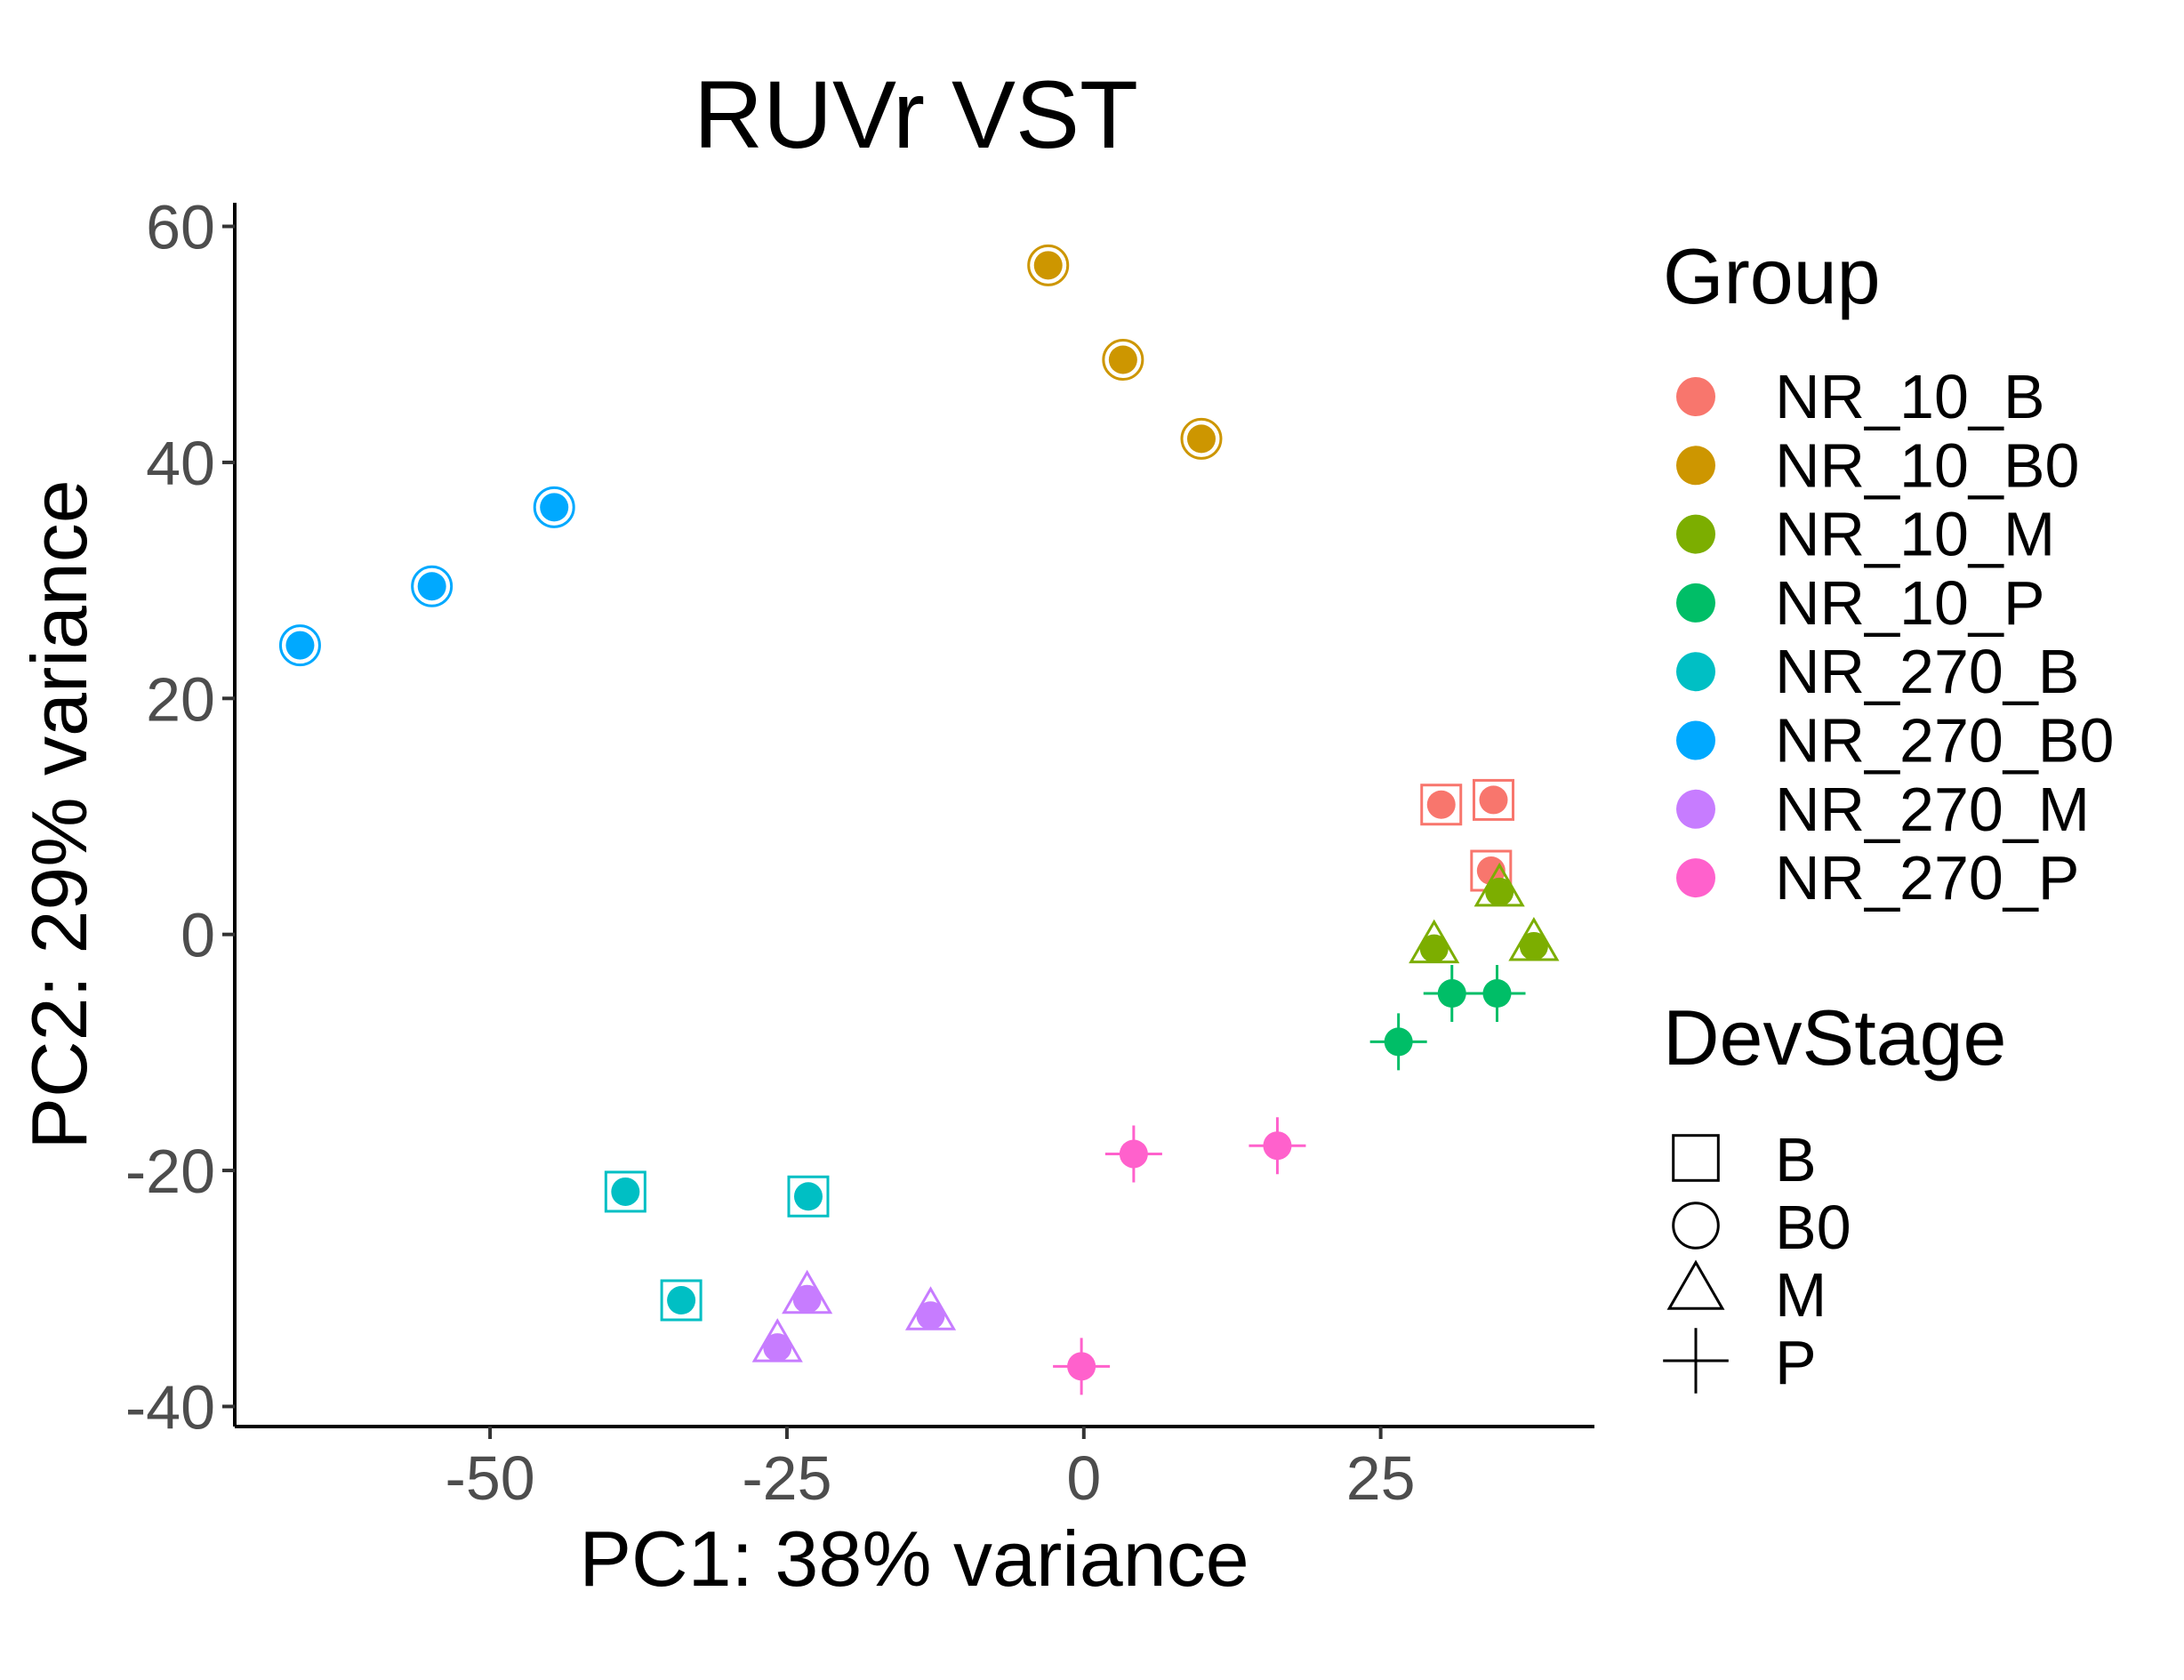 This screenshot has width=2184, height=1680. I want to click on y-tick-label: -40, so click(170, 1407).